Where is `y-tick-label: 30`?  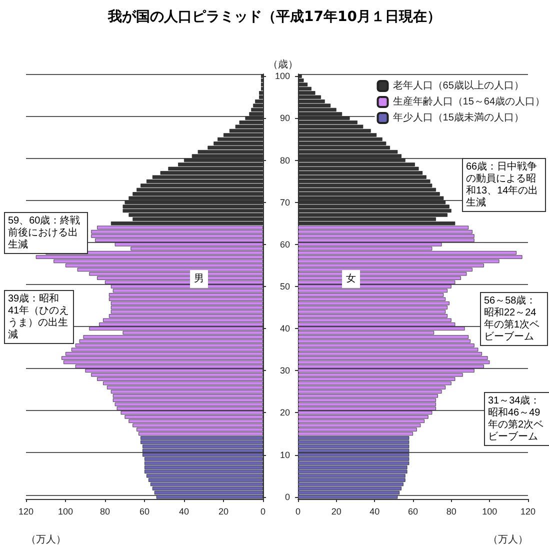
y-tick-label: 30 is located at coordinates (285, 371).